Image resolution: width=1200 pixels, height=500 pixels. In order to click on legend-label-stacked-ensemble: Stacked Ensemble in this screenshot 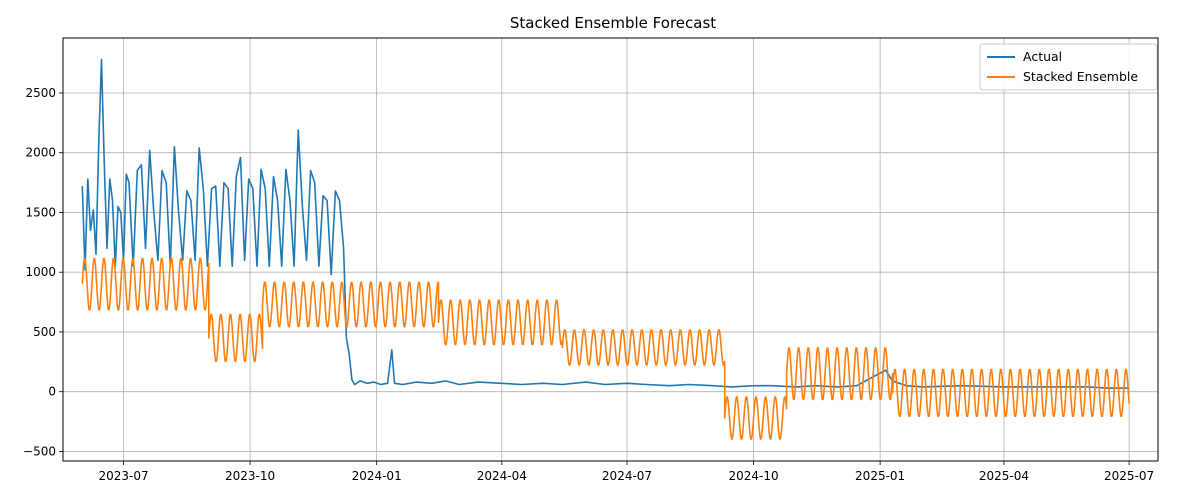, I will do `click(1080, 76)`.